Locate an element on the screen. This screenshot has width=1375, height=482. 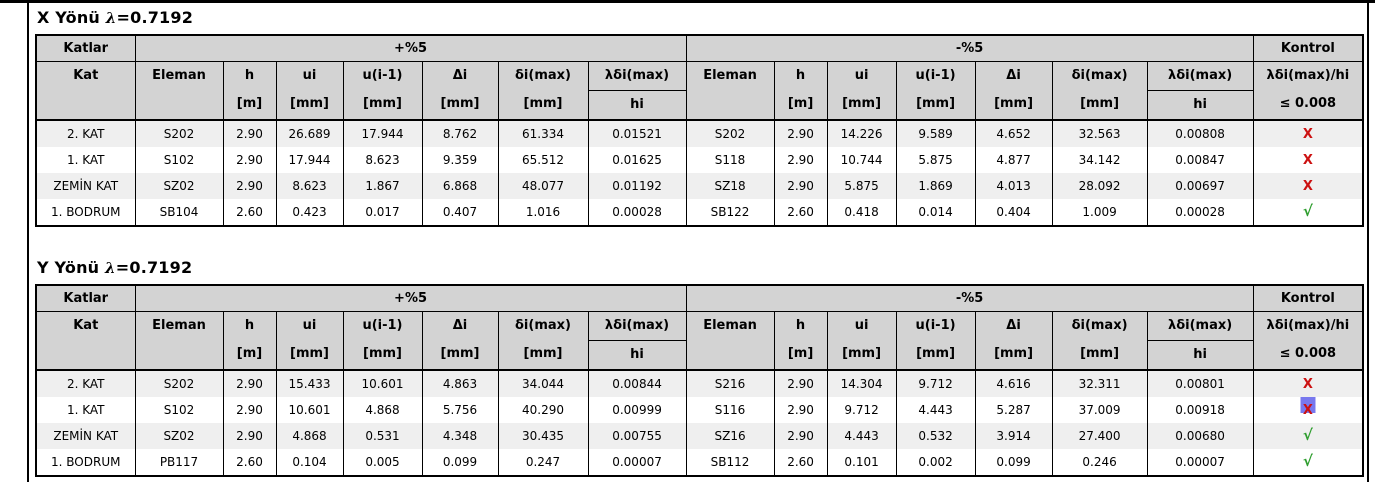
value-cell: 4.877 is located at coordinates (1013, 160).